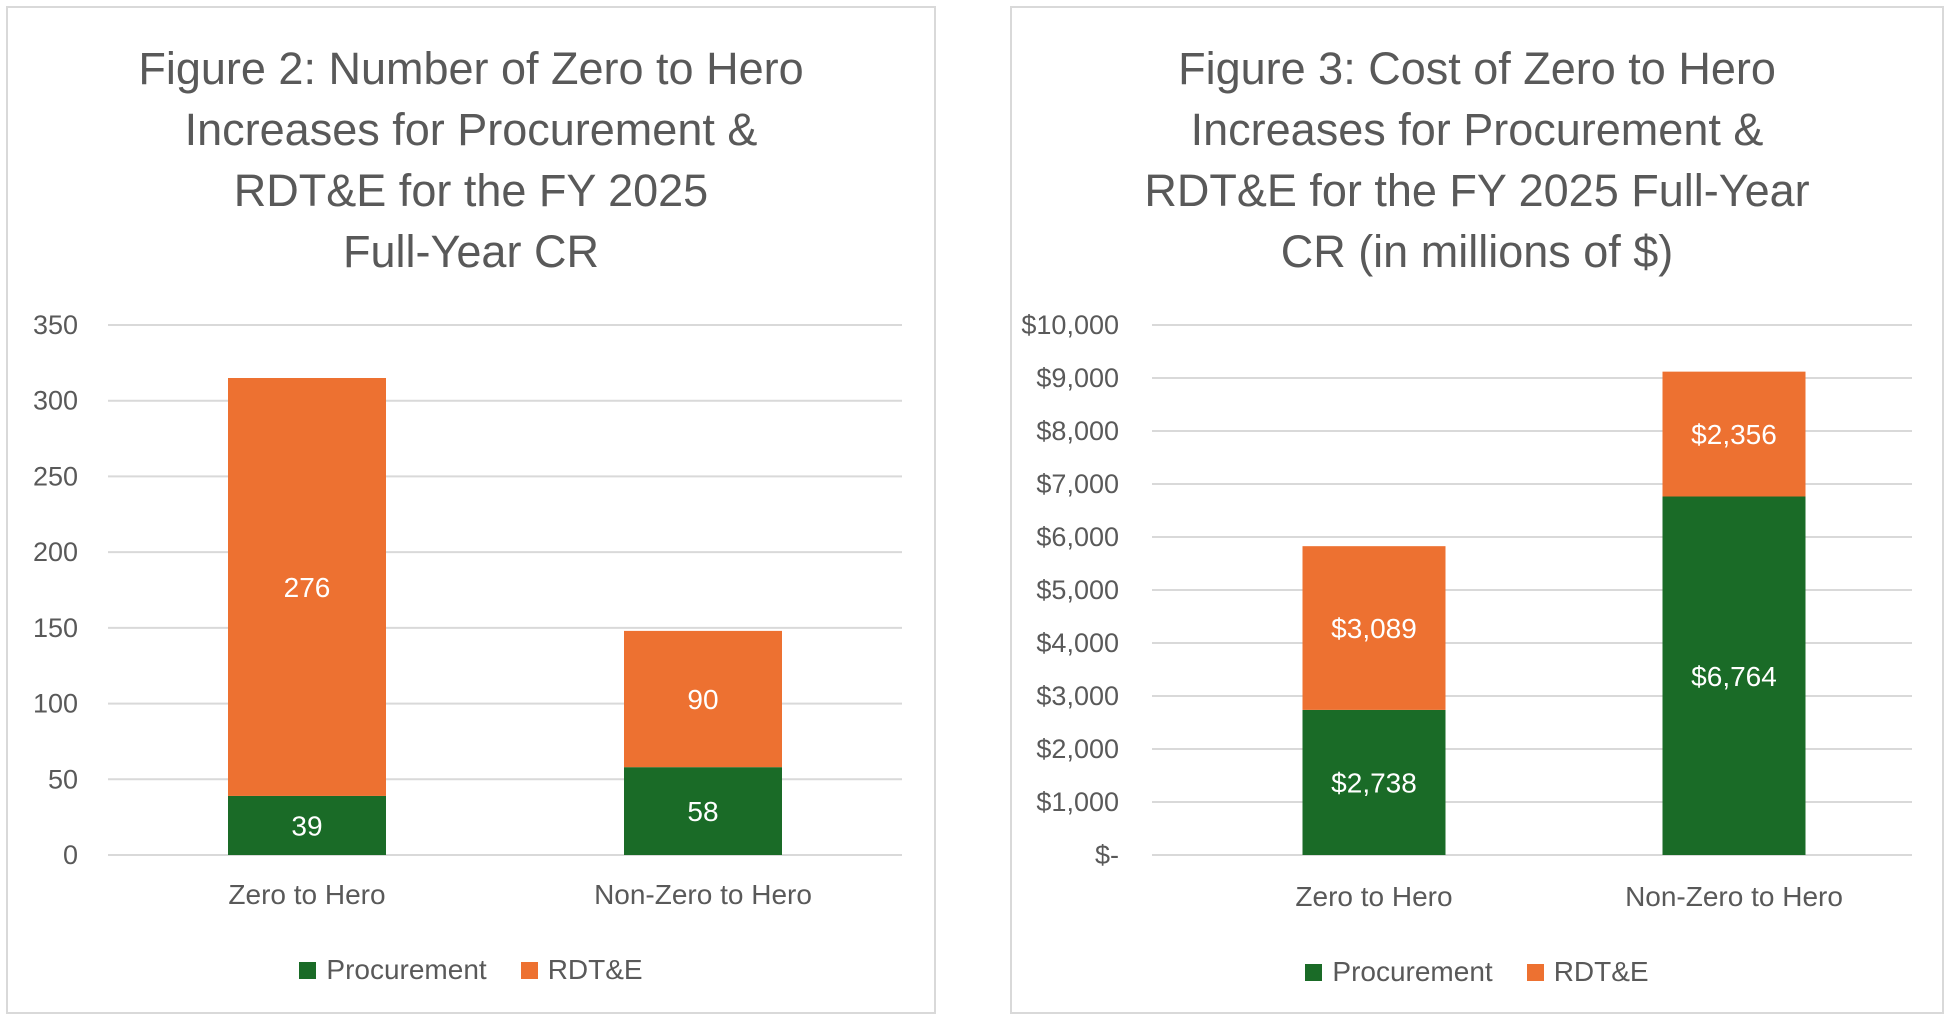 The width and height of the screenshot is (1950, 1021). I want to click on data-label: 90, so click(702, 699).